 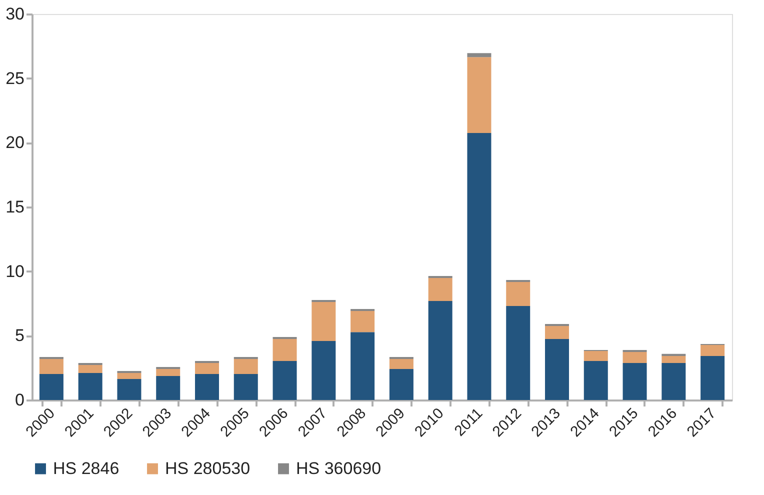 What do you see at coordinates (15, 271) in the screenshot?
I see `y-tick-label: 10` at bounding box center [15, 271].